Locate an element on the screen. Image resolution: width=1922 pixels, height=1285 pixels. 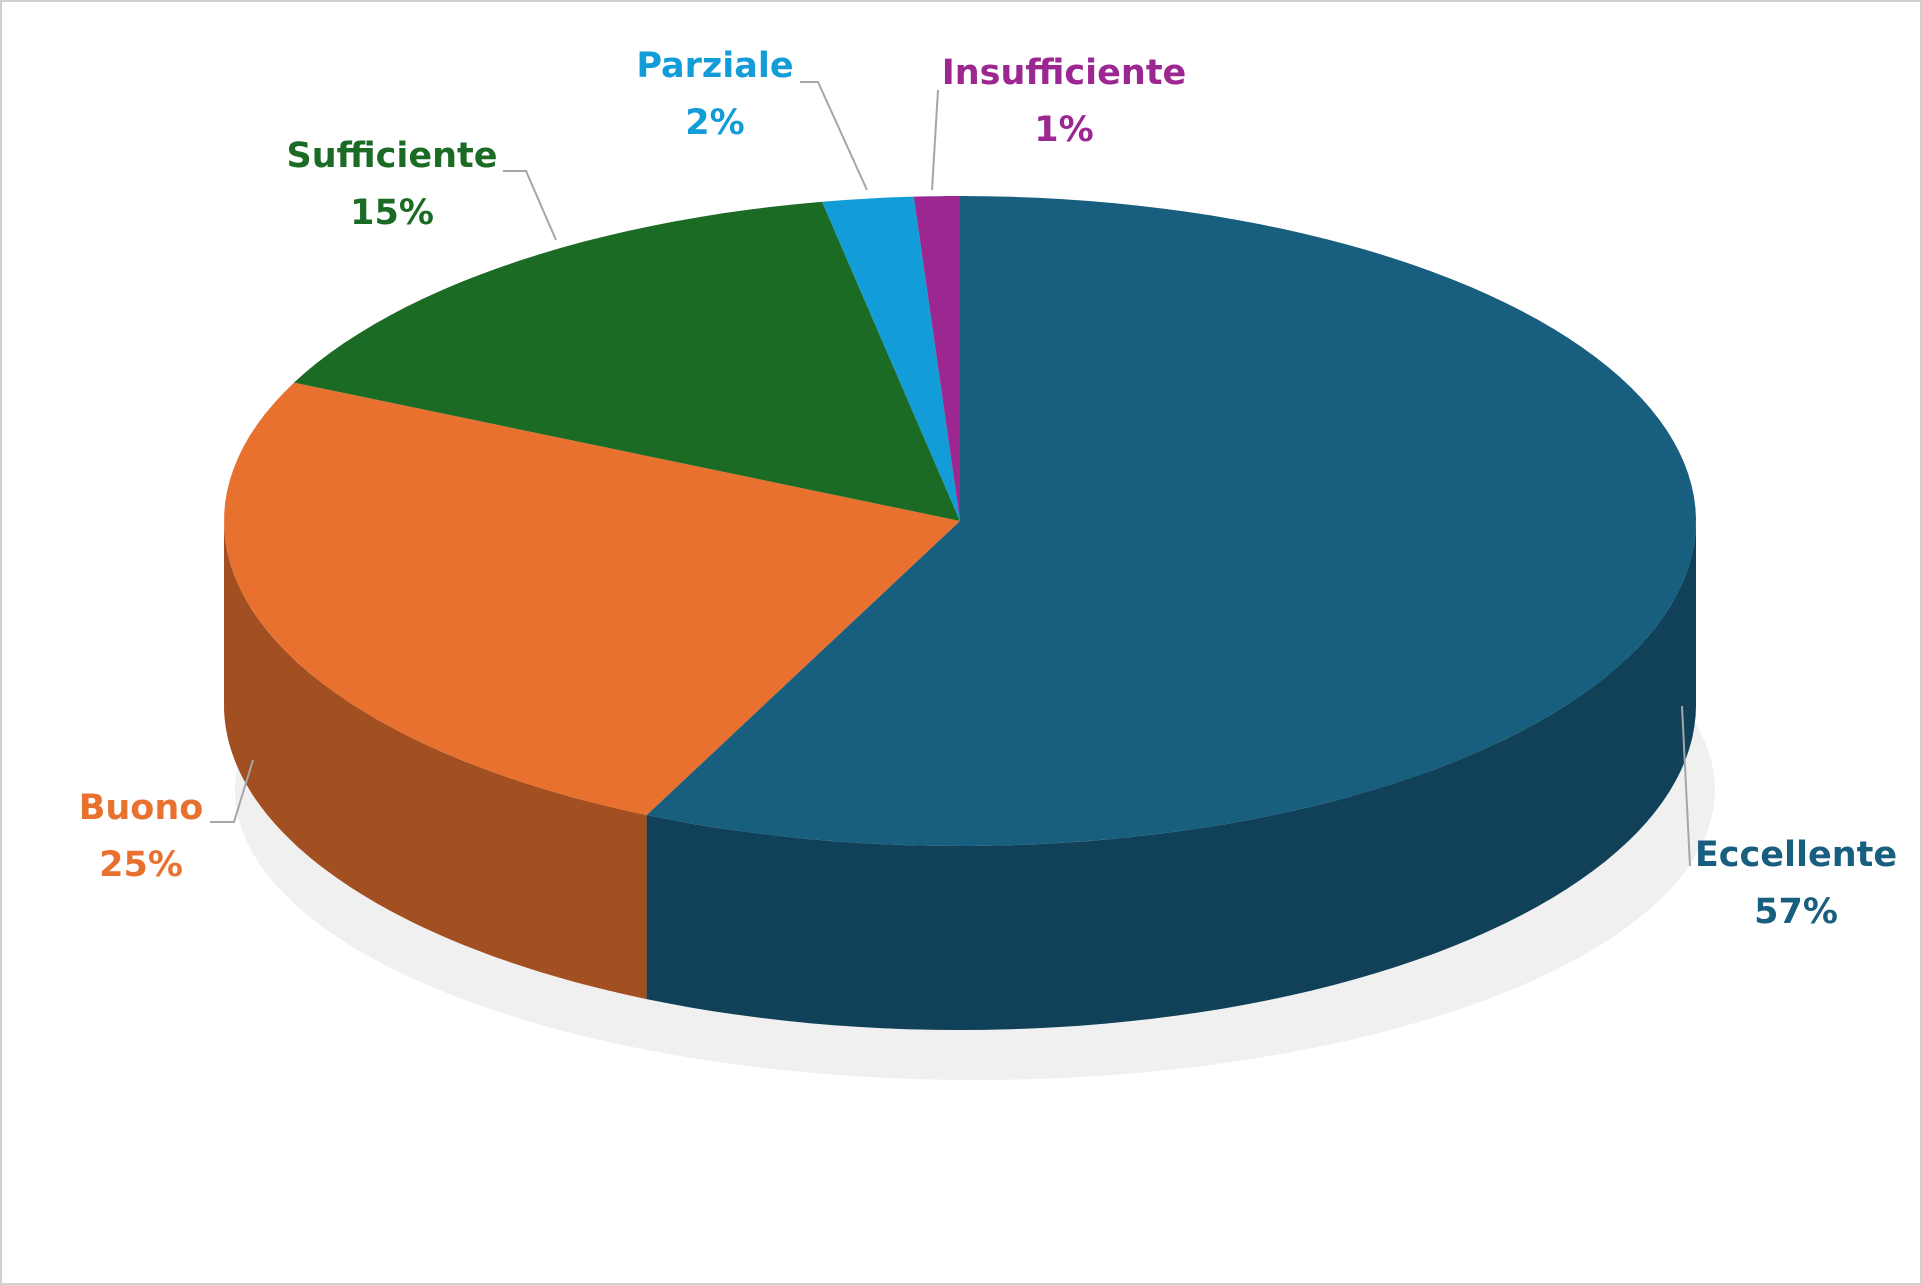
slice-side is located at coordinates (435, 760).